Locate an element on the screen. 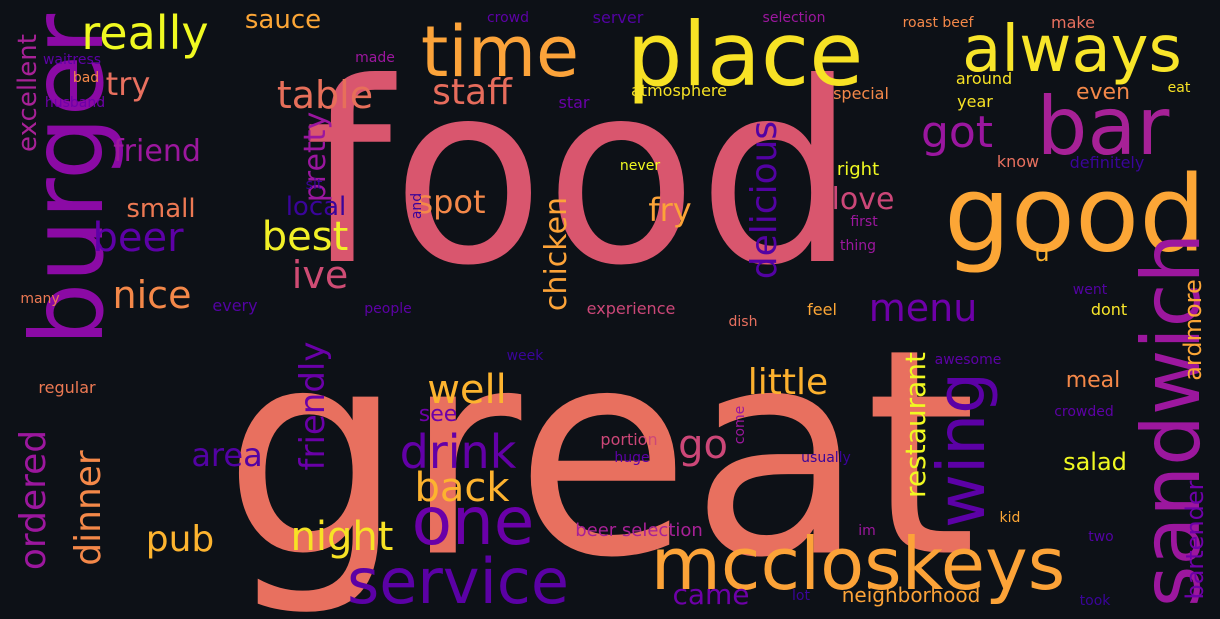 The image size is (1220, 619). word-best: best is located at coordinates (305, 237).